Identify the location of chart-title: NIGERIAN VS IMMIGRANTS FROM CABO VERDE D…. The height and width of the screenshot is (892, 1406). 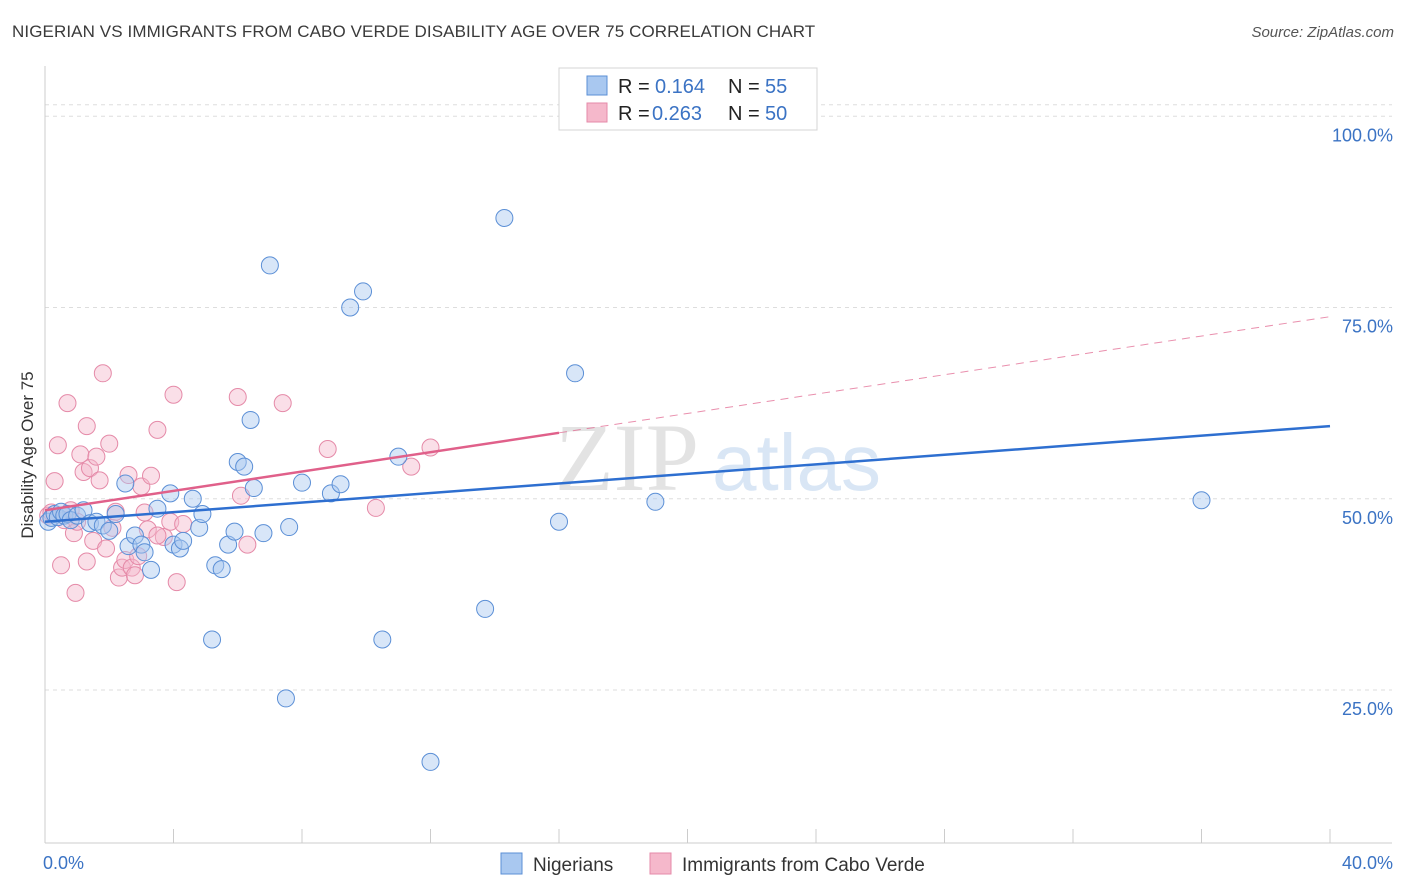
(414, 31).